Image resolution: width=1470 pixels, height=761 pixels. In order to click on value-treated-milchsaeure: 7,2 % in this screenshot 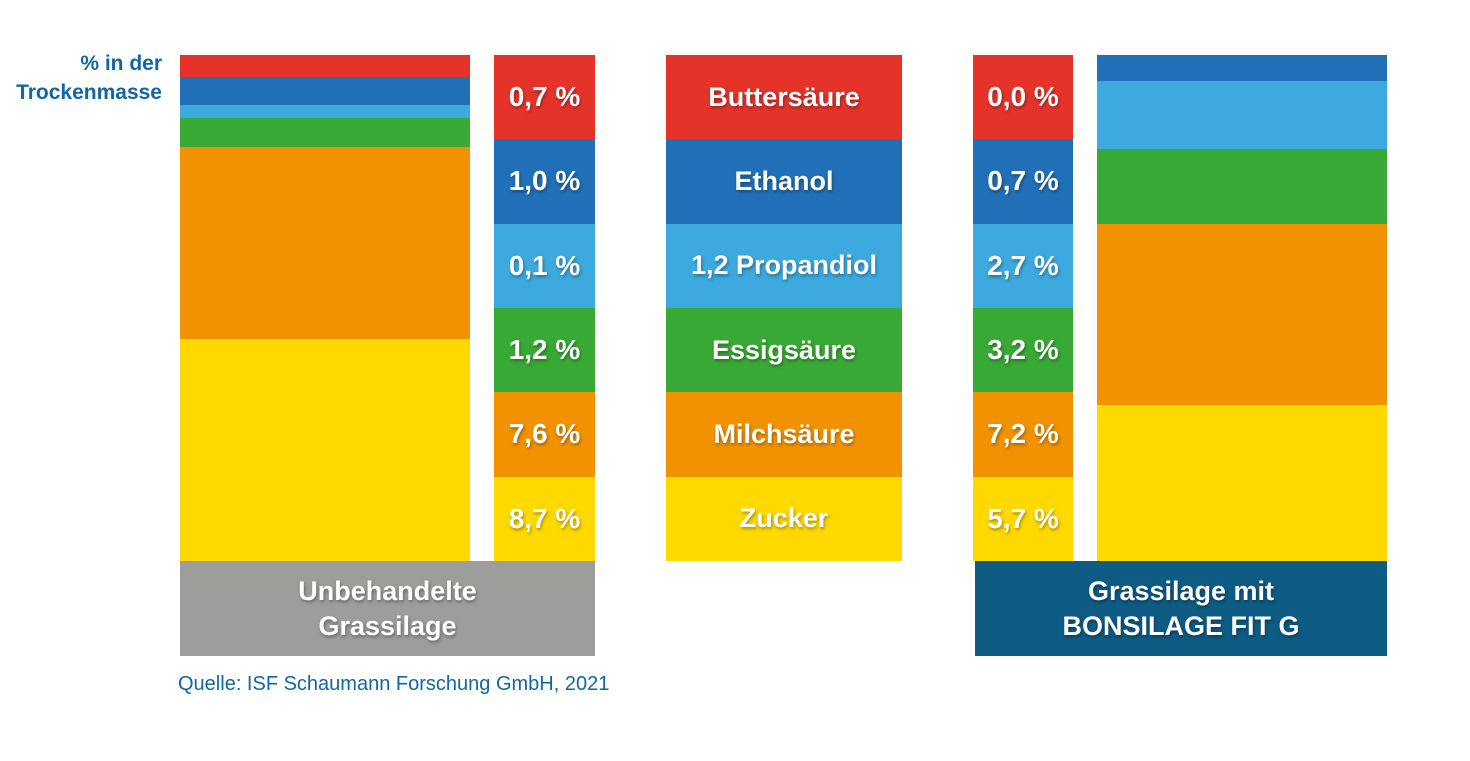, I will do `click(1023, 434)`.